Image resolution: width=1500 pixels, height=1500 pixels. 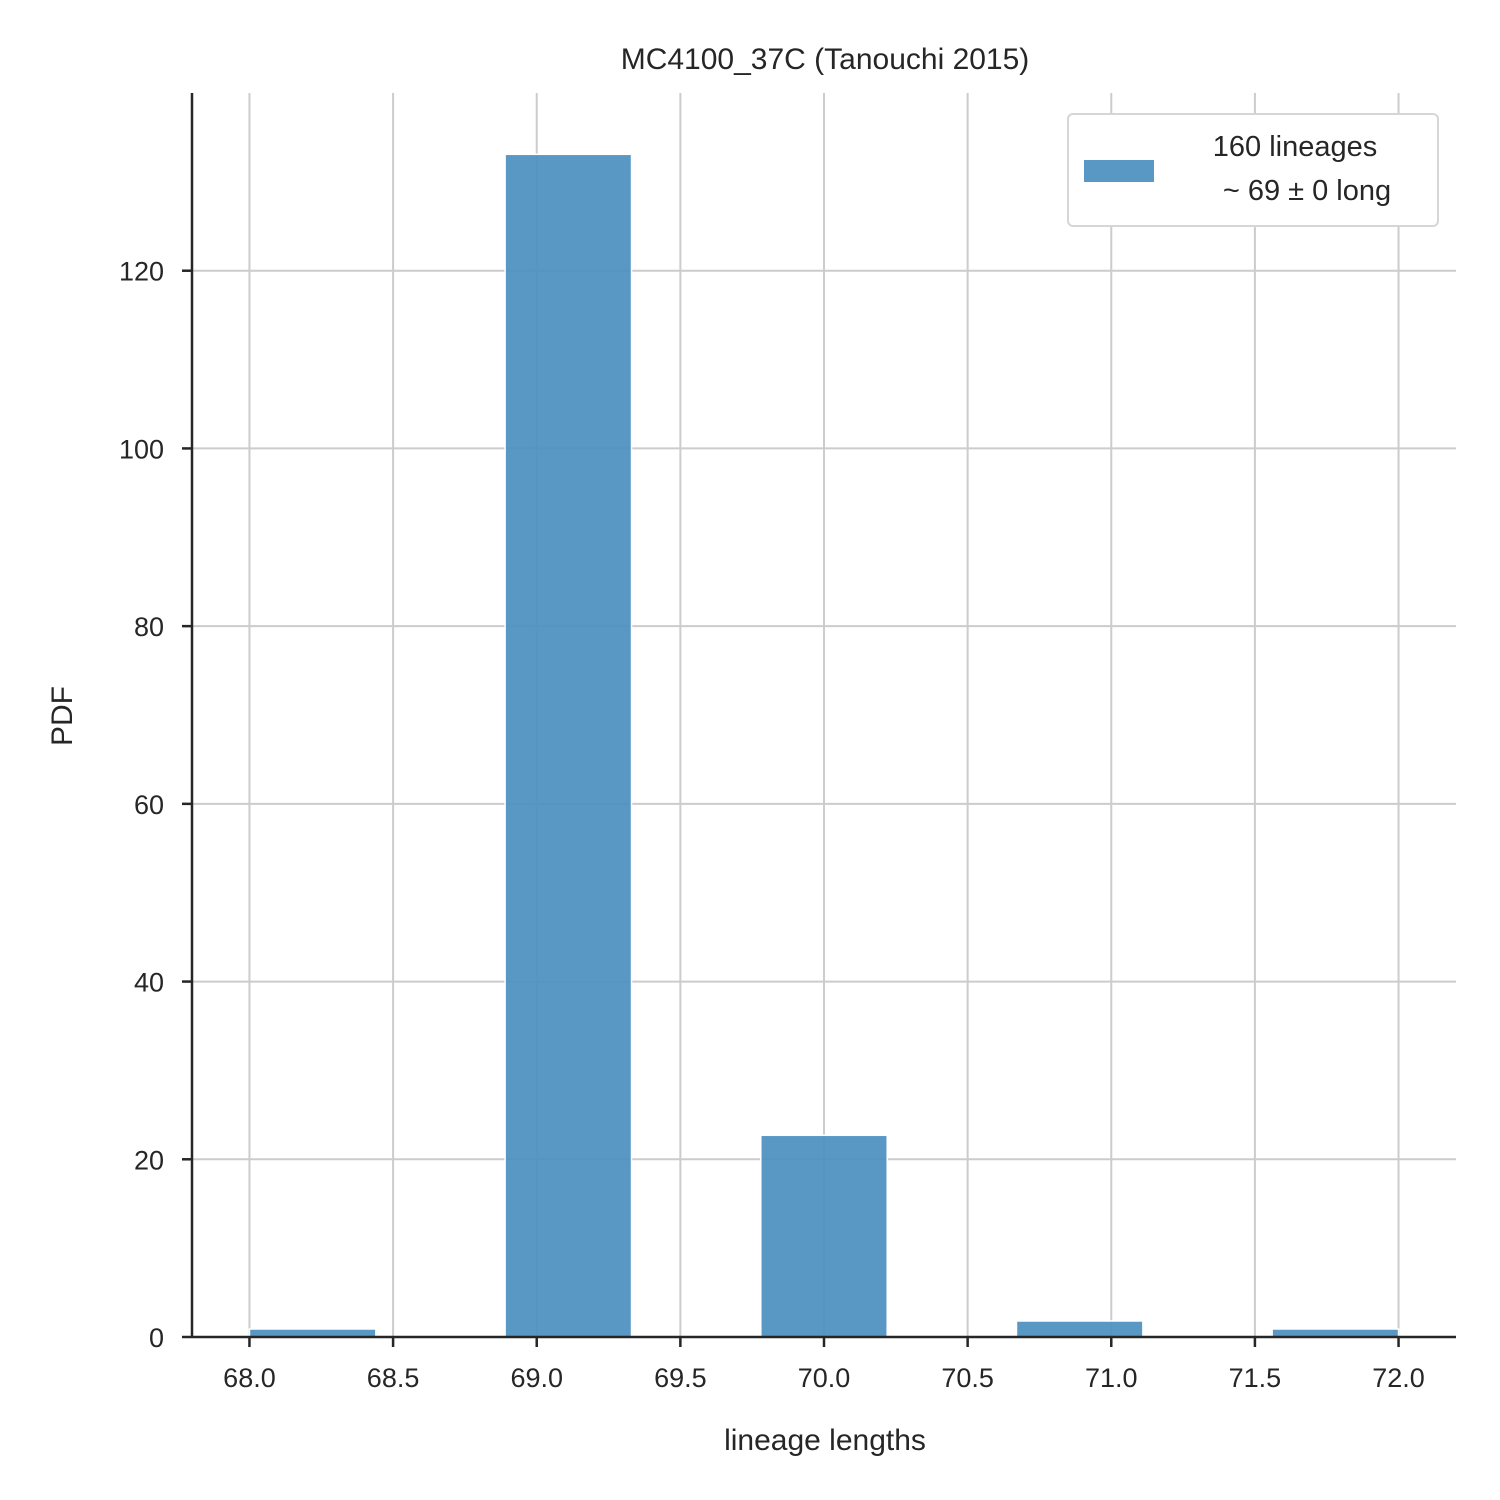 I want to click on x-tick-label-3: 69.5, so click(x=680, y=1378).